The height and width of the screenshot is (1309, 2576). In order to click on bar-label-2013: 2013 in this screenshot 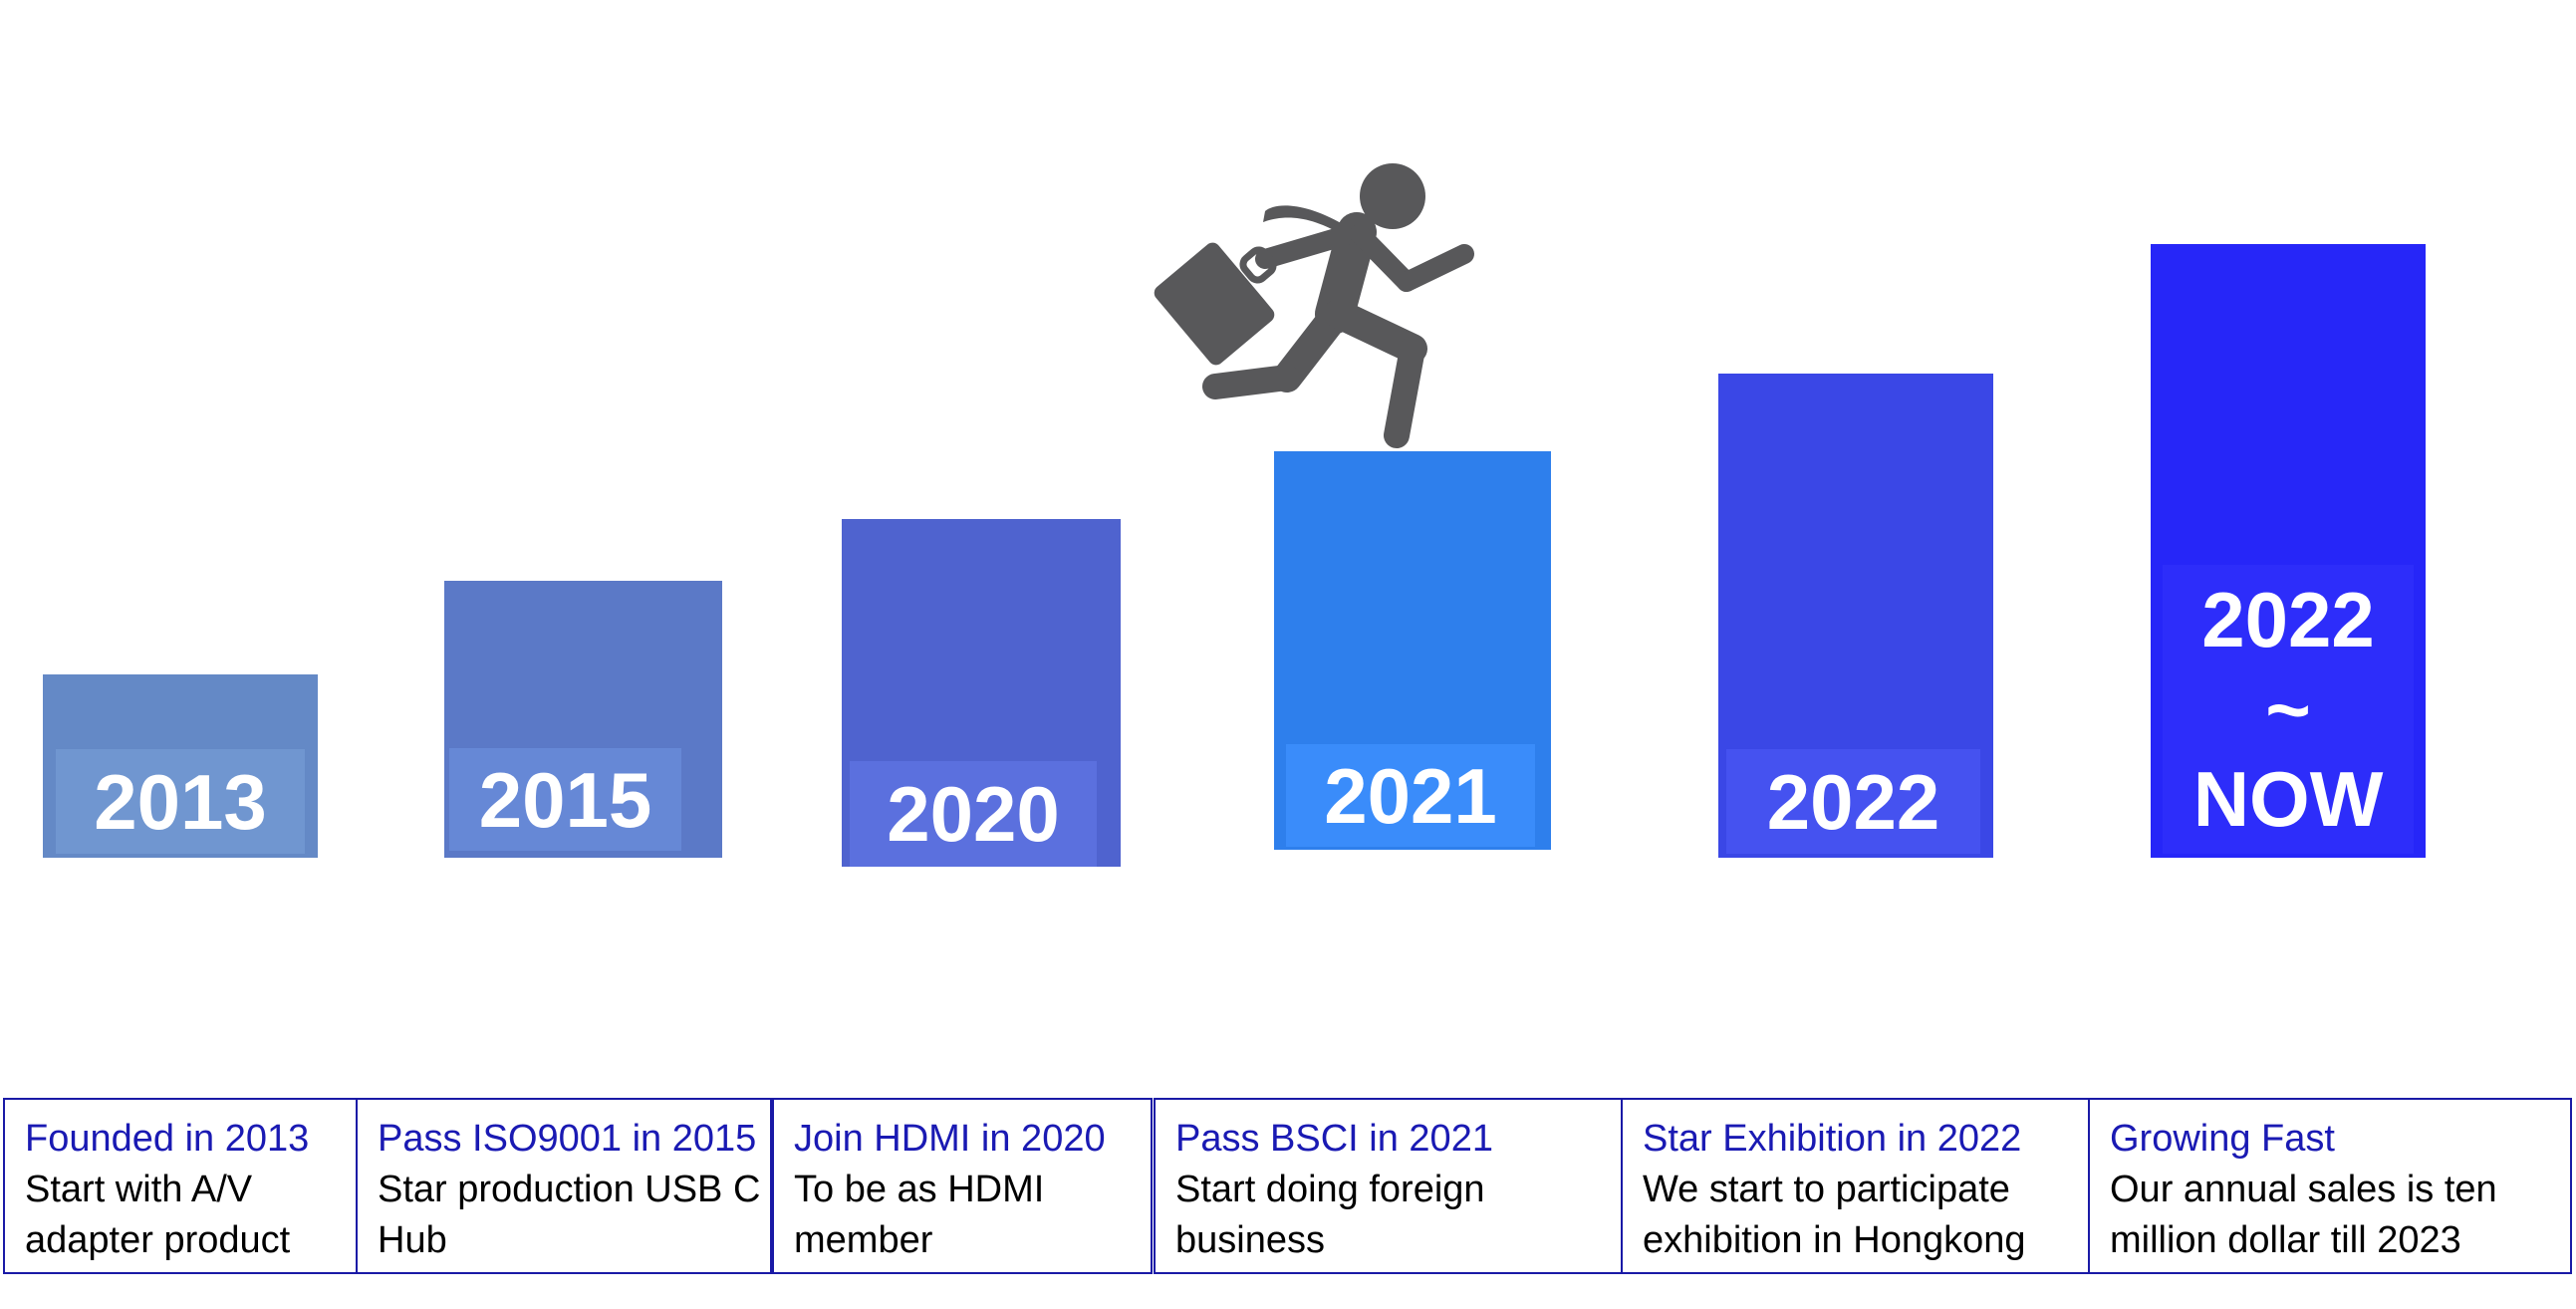, I will do `click(180, 801)`.